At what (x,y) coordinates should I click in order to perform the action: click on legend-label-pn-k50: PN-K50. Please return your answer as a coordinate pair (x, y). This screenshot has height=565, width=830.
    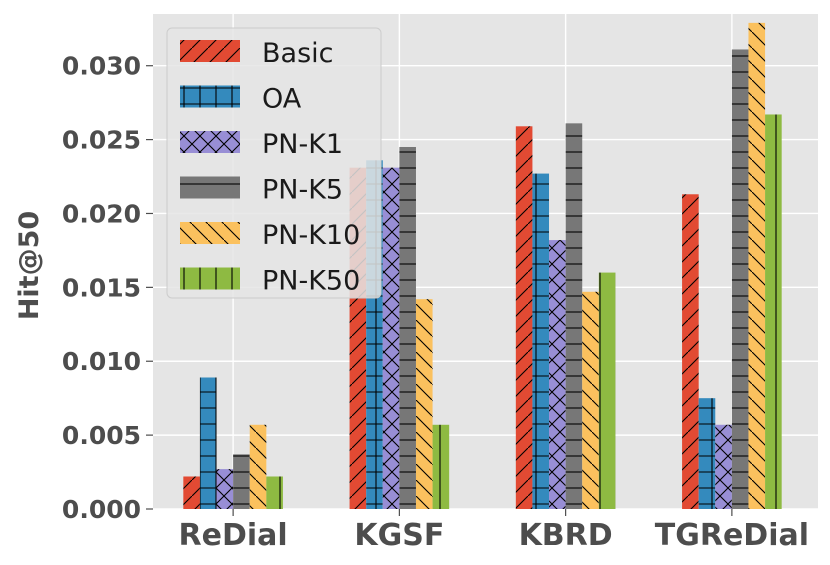
    Looking at the image, I should click on (311, 281).